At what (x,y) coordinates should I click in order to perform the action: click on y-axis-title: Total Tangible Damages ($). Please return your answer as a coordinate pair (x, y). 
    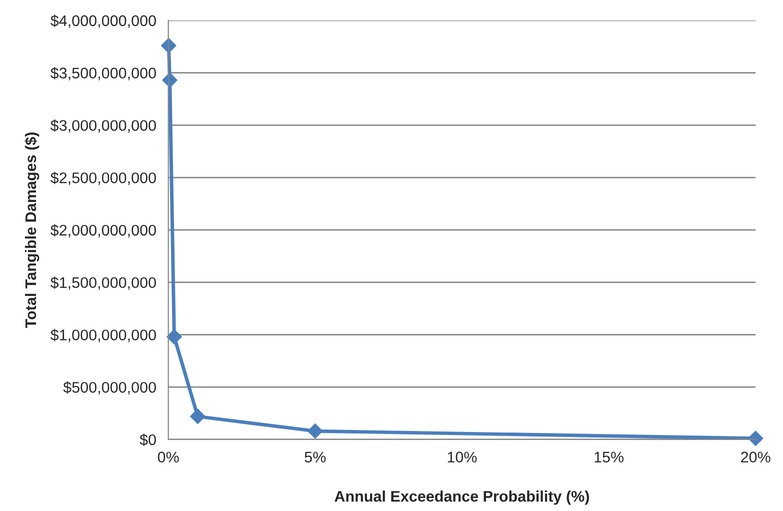
    Looking at the image, I should click on (32, 230).